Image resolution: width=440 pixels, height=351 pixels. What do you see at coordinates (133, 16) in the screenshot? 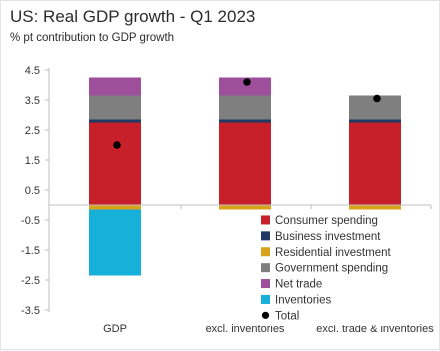
I see `chart-title: US: Real GDP growth - Q1 2023` at bounding box center [133, 16].